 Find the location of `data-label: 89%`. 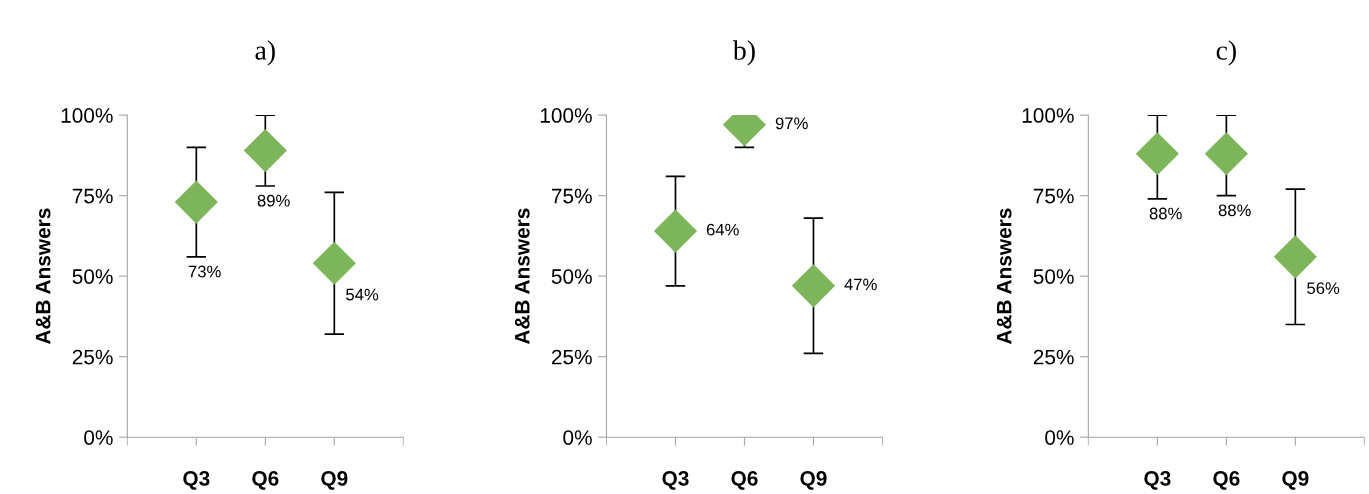

data-label: 89% is located at coordinates (273, 200).